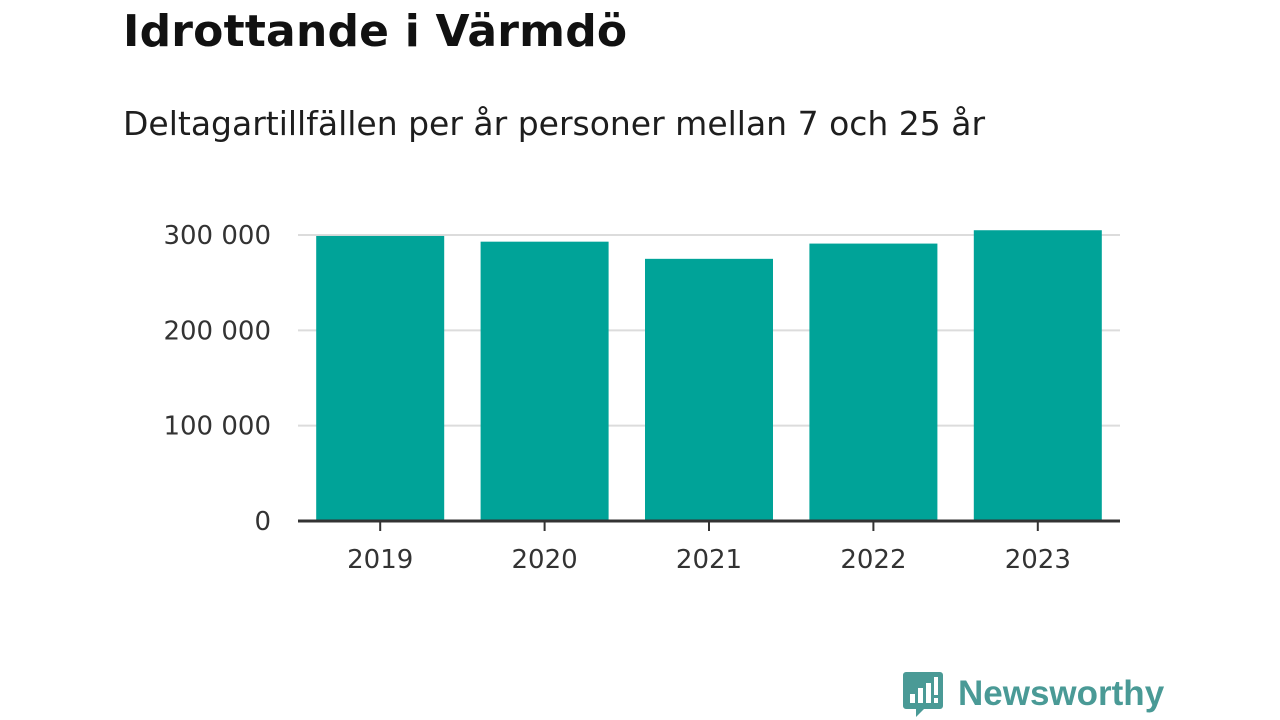 The width and height of the screenshot is (1280, 720). What do you see at coordinates (217, 427) in the screenshot?
I see `y-tick-label: 100 000` at bounding box center [217, 427].